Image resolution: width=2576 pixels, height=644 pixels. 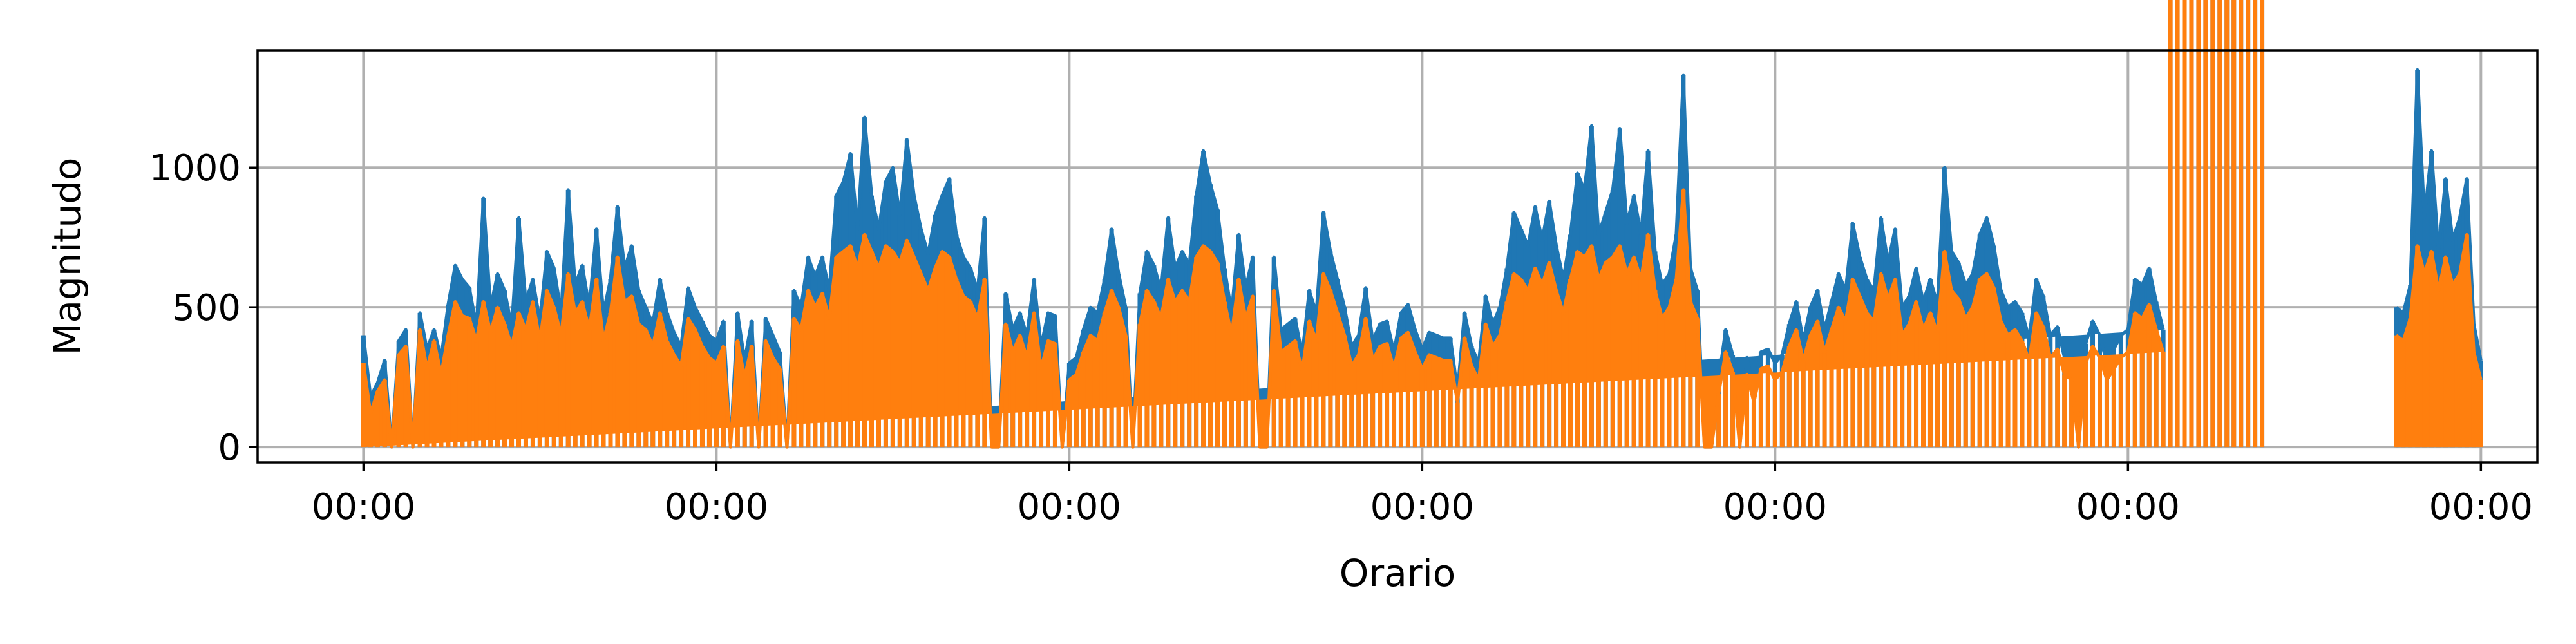 I want to click on y-tick-label: 0, so click(x=230, y=448).